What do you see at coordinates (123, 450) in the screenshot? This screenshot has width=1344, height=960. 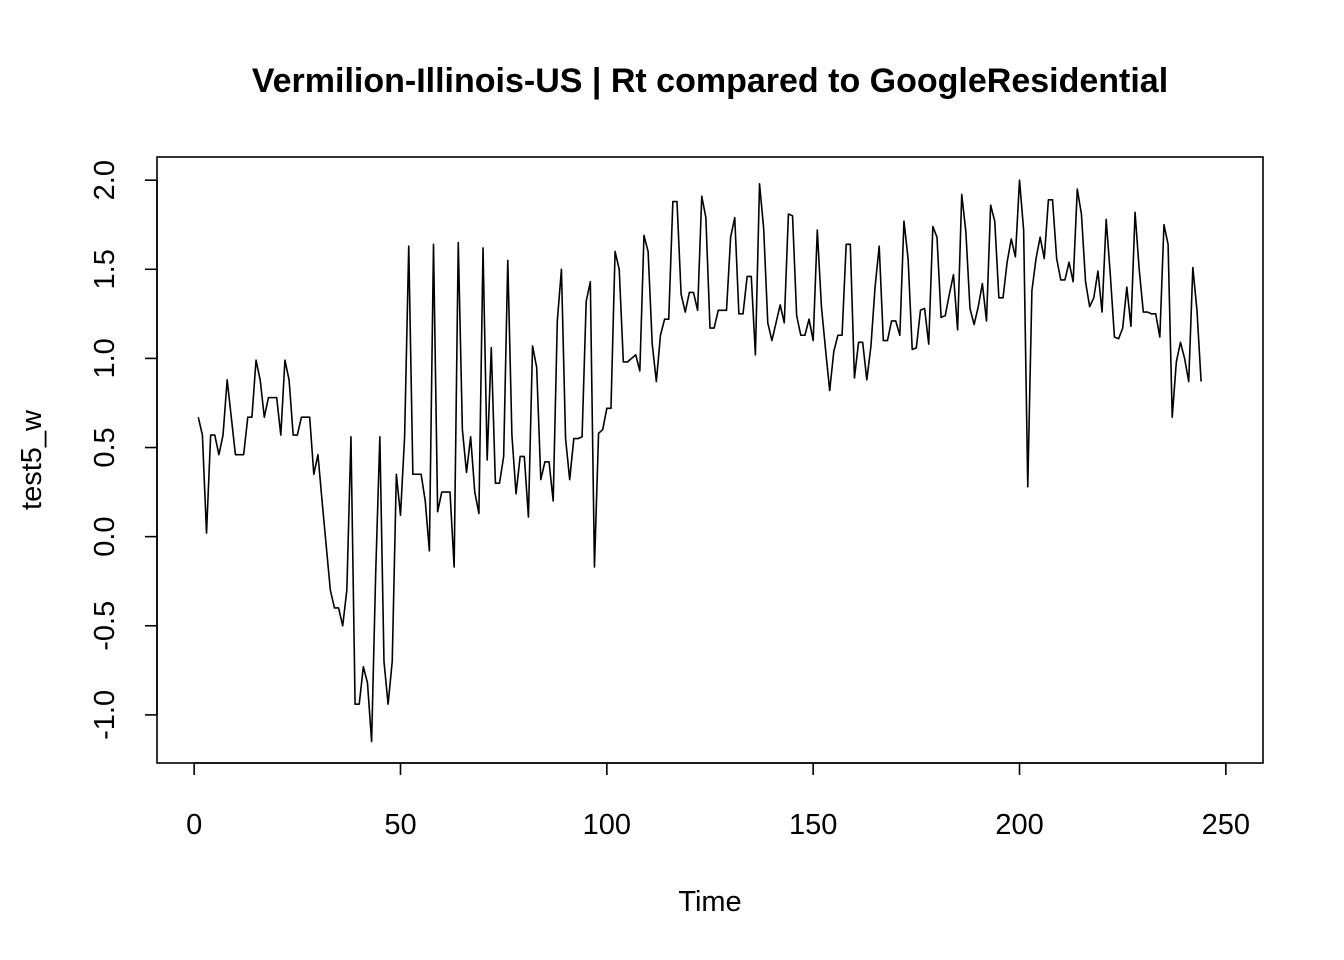 I see `y-axis: -1.0 -0.5 0.0 0.5 1.0 1.5 2.0` at bounding box center [123, 450].